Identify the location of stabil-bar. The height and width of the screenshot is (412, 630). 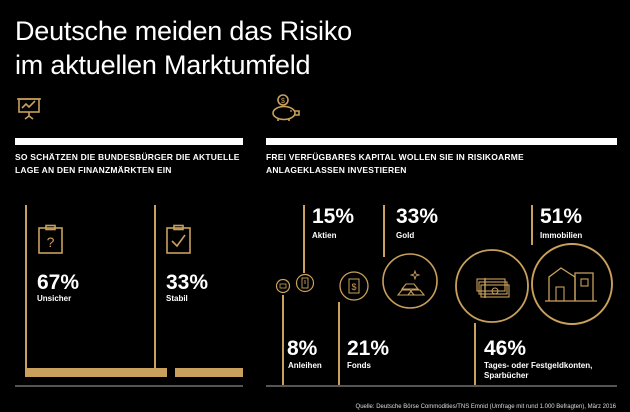
(155, 286).